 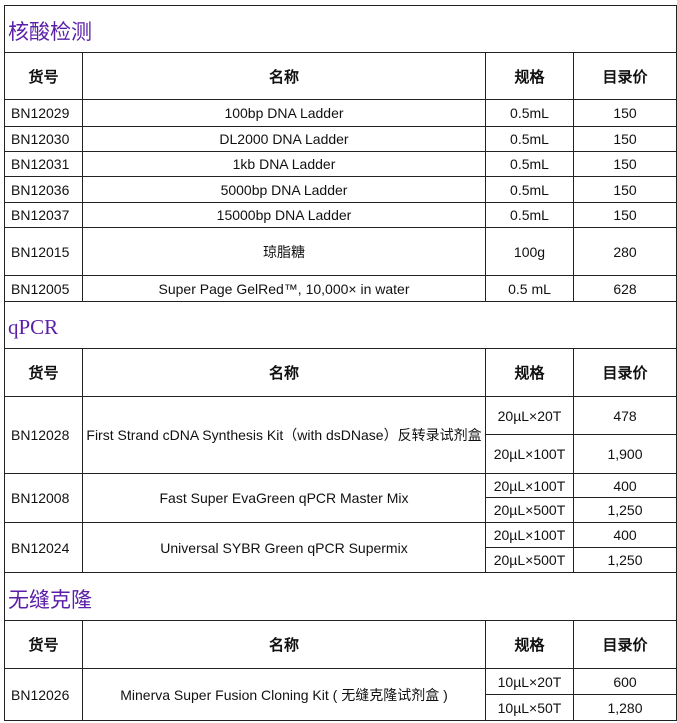 I want to click on product-name: 1kb DNA Ladder, so click(x=284, y=164).